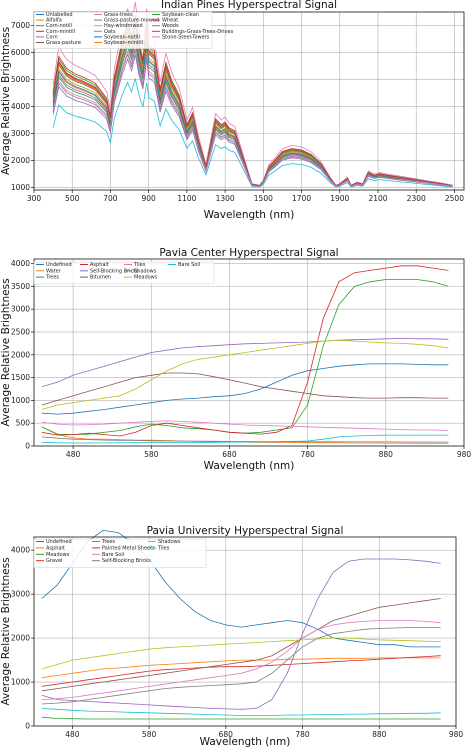  I want to click on legend-label: Stone-Steel-Towers, so click(186, 37).